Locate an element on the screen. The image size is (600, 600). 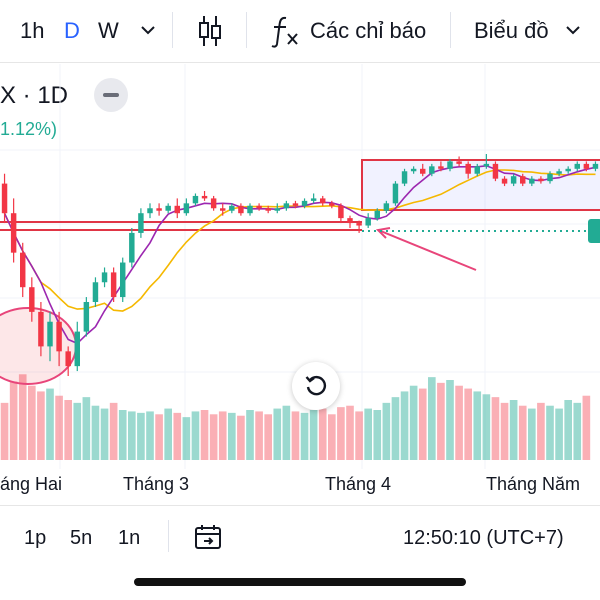
x-axis-label: áng Hai is located at coordinates (31, 484).